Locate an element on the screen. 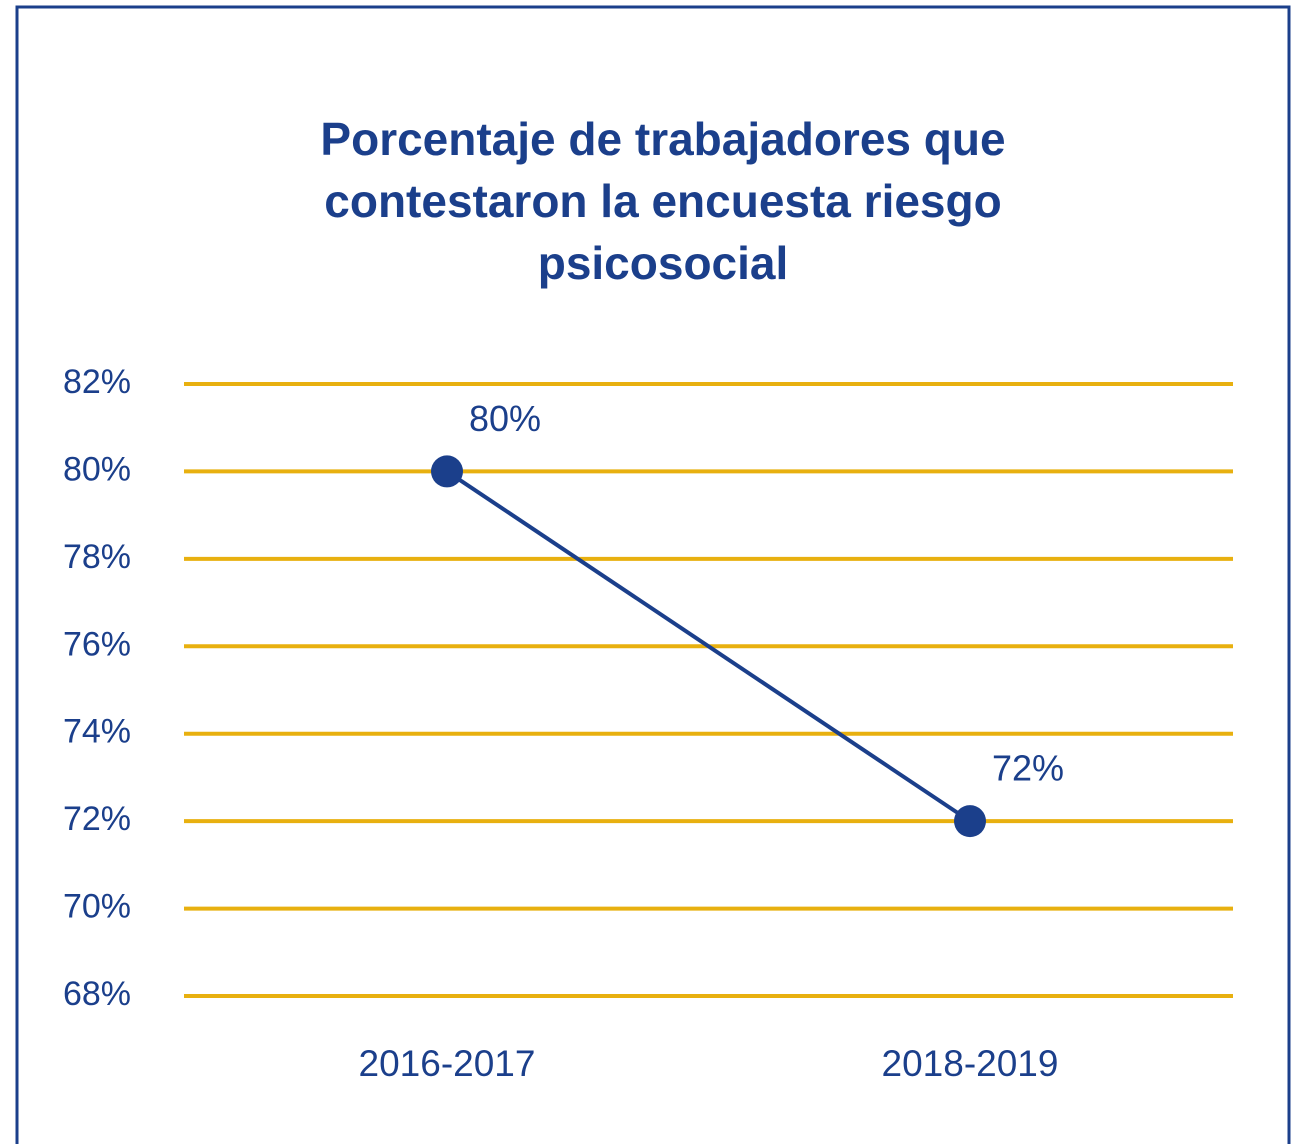 This screenshot has height=1144, width=1296. y-tick-label: 70% is located at coordinates (97, 907).